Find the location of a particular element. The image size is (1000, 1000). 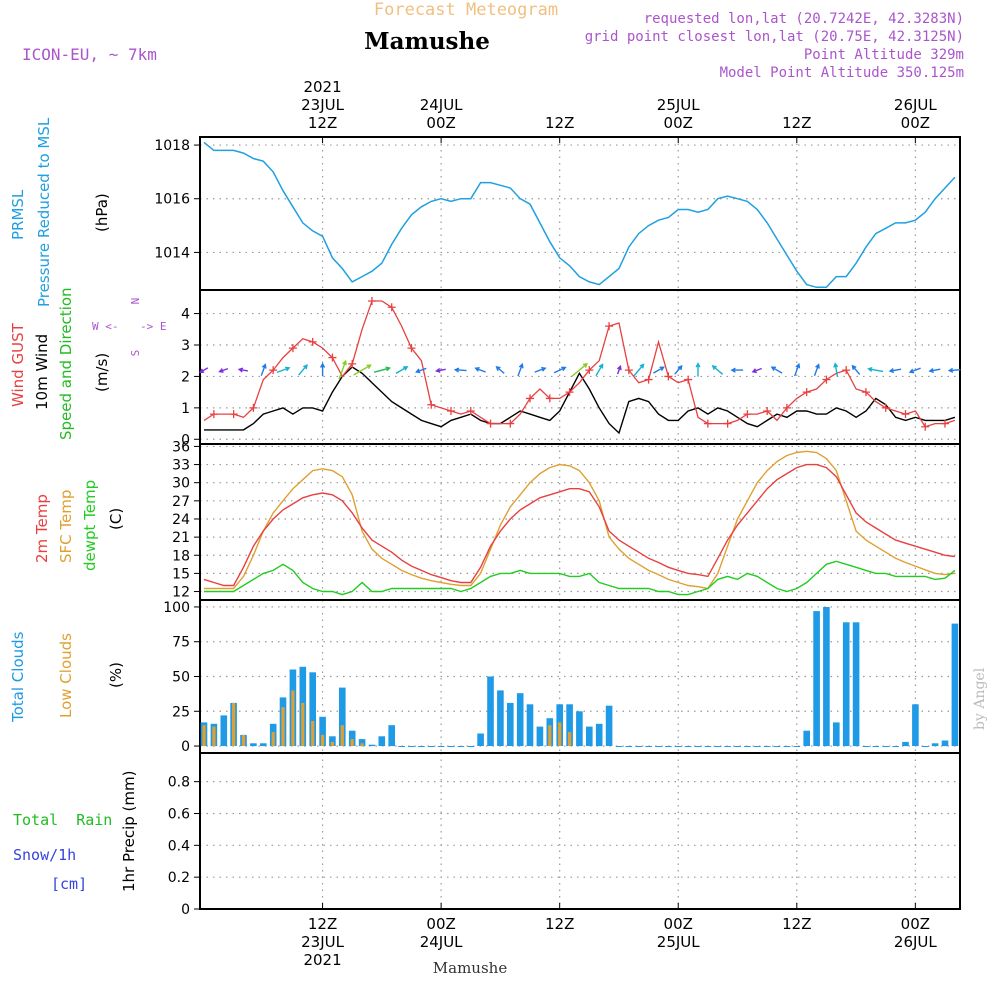

t2m-line is located at coordinates (579, 525).